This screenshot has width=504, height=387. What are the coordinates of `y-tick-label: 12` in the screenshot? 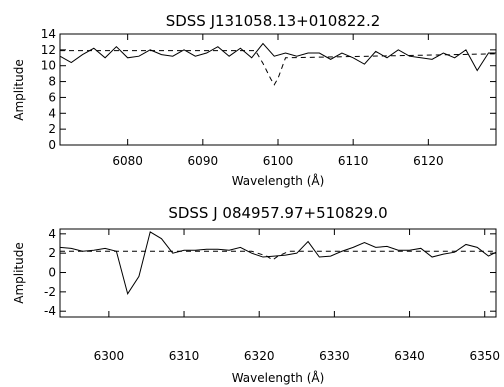 It's located at (48, 50).